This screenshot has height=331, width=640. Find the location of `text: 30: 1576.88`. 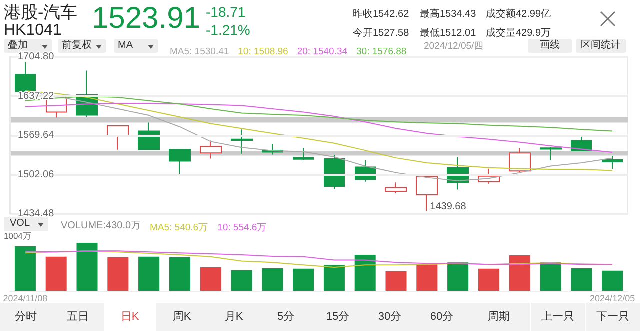

text: 30: 1576.88 is located at coordinates (381, 52).